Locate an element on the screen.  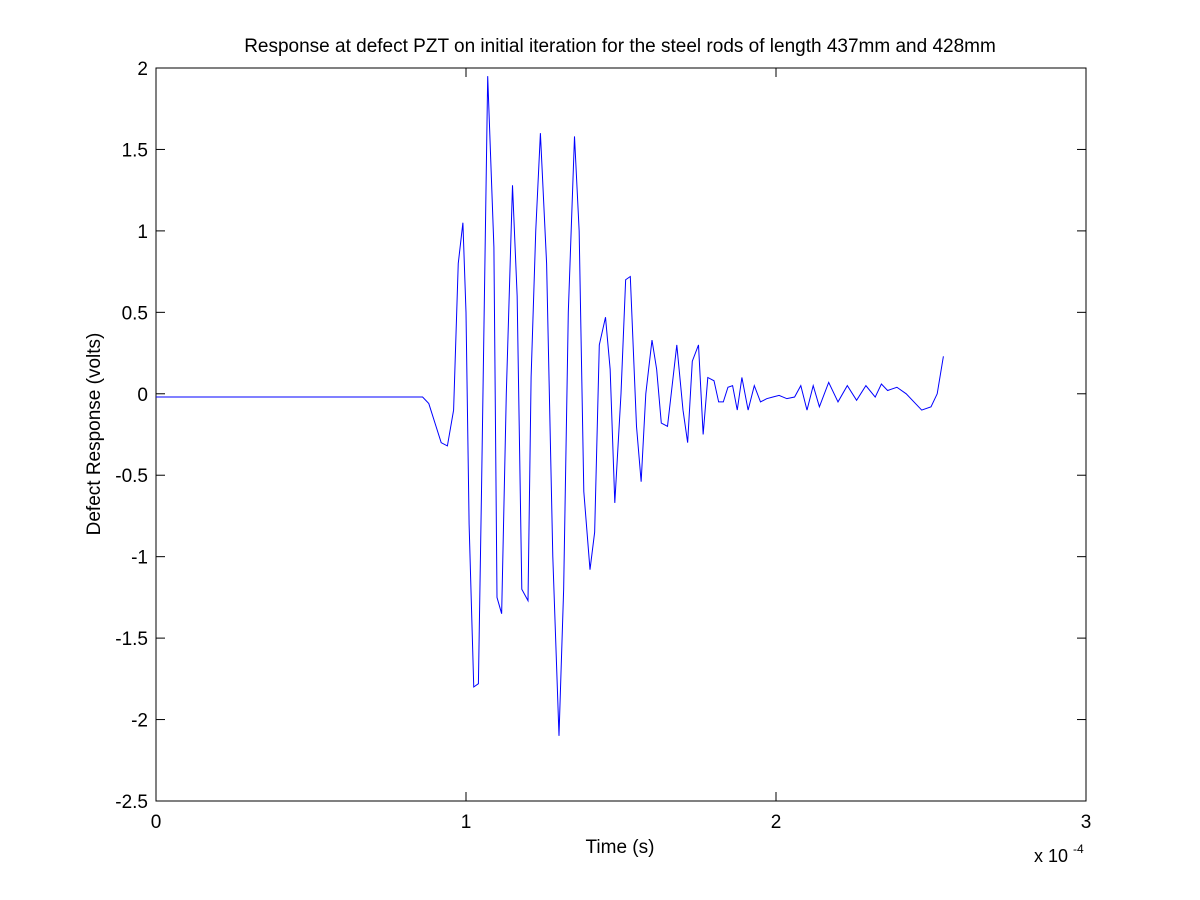
y-tick-label: 1 is located at coordinates (142, 232).